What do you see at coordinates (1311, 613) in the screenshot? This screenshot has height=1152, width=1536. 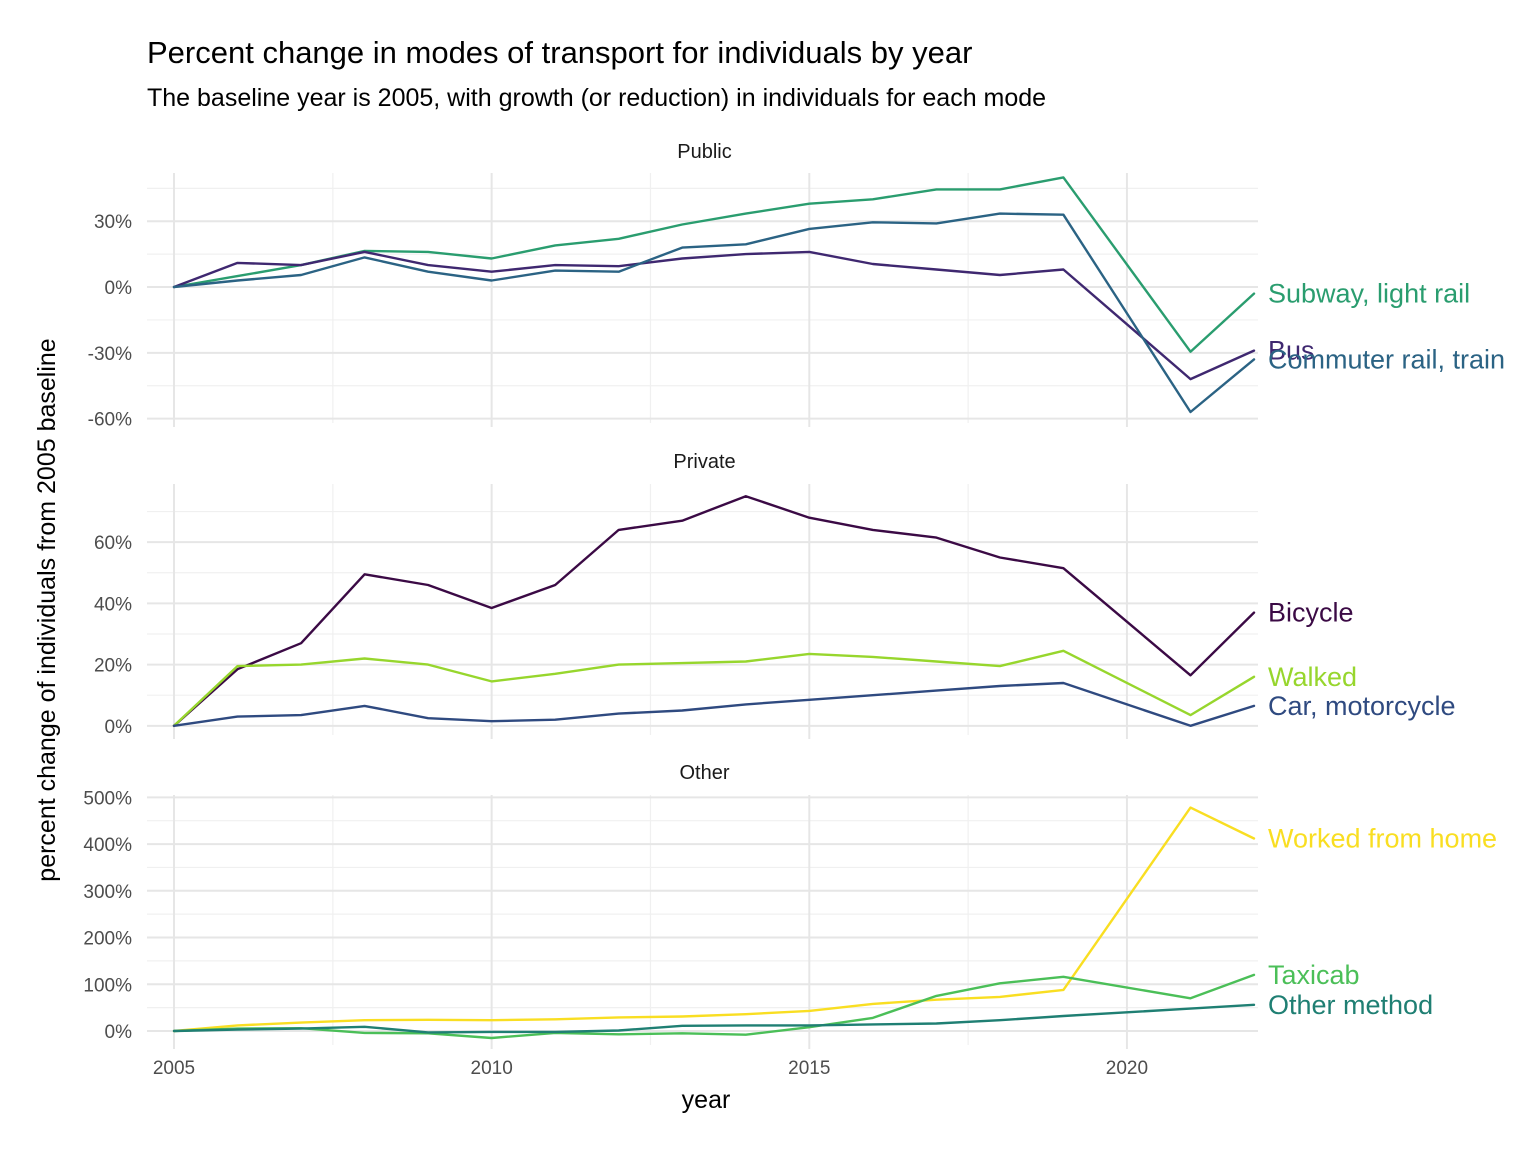 I see `series-label-bicycle: Bicycle` at bounding box center [1311, 613].